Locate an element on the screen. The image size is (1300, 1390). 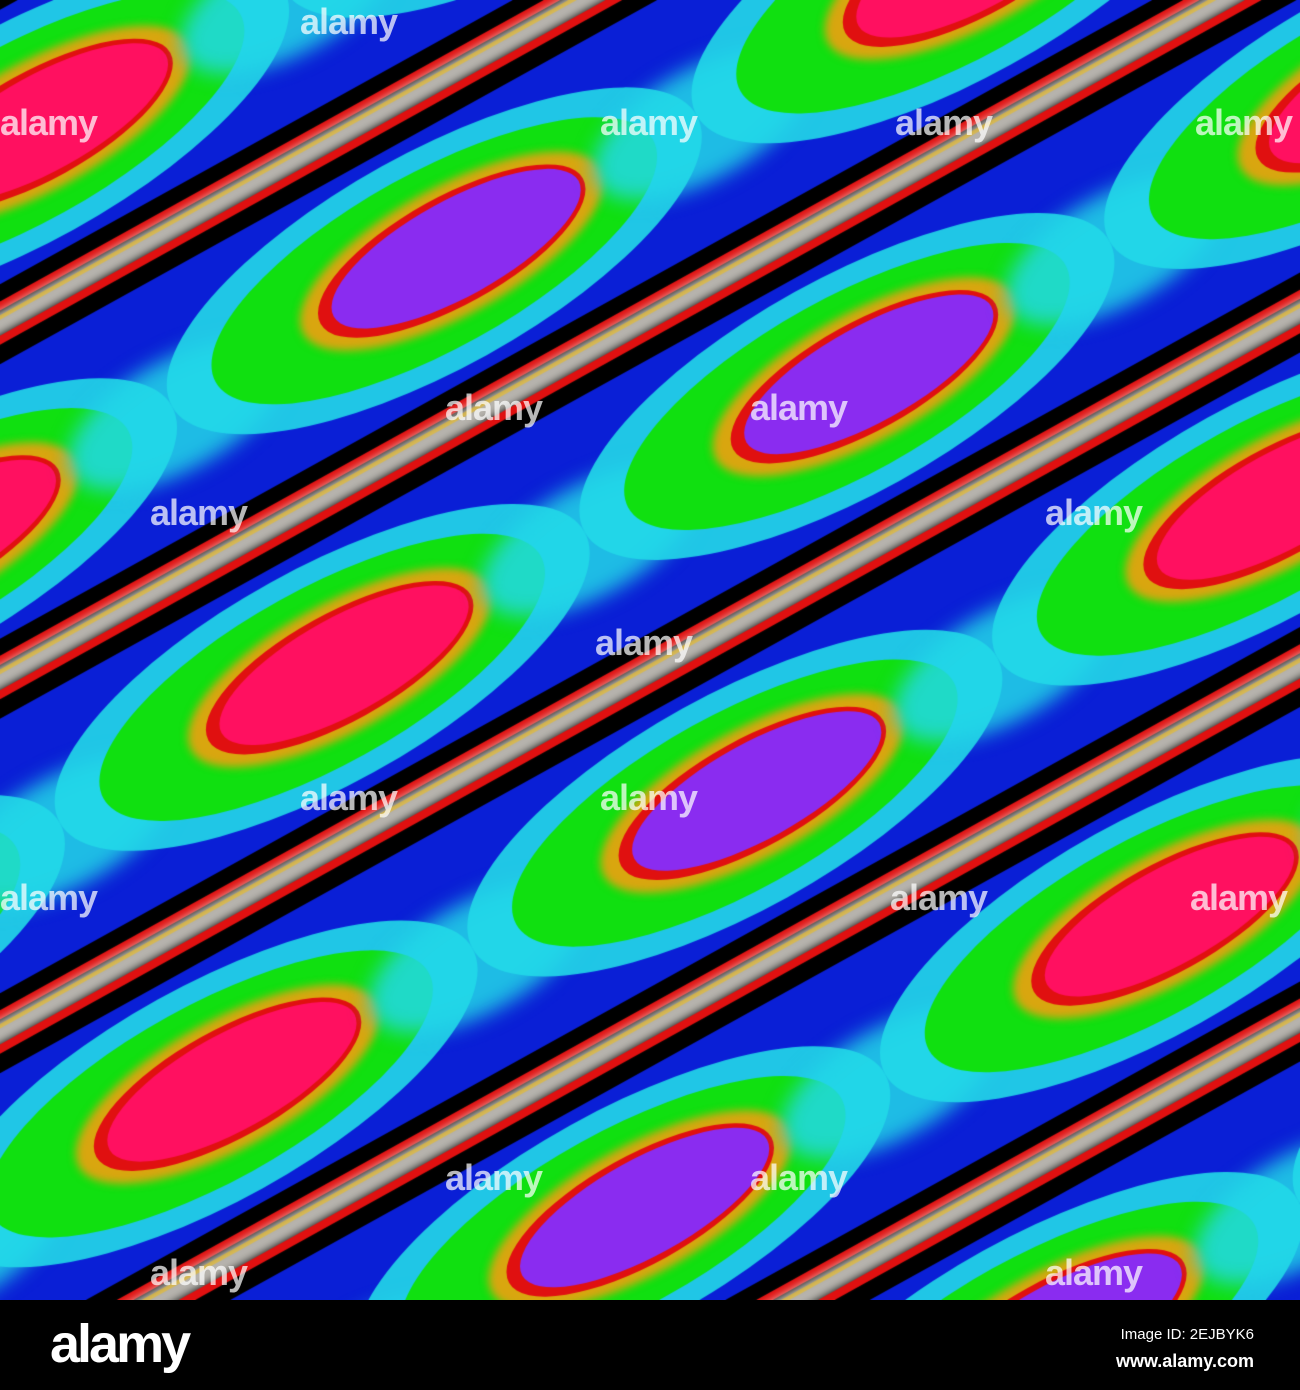
alamy-logo: alamy is located at coordinates (120, 1344).